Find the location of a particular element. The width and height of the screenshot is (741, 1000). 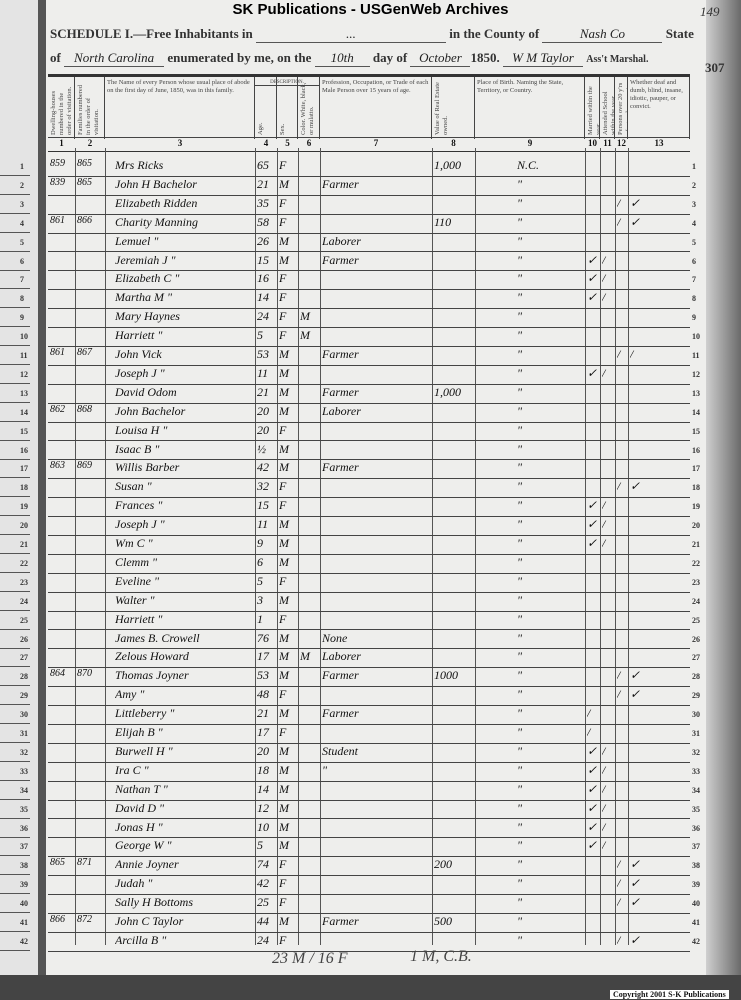

cell-deaf: ✓ is located at coordinates (635, 486).